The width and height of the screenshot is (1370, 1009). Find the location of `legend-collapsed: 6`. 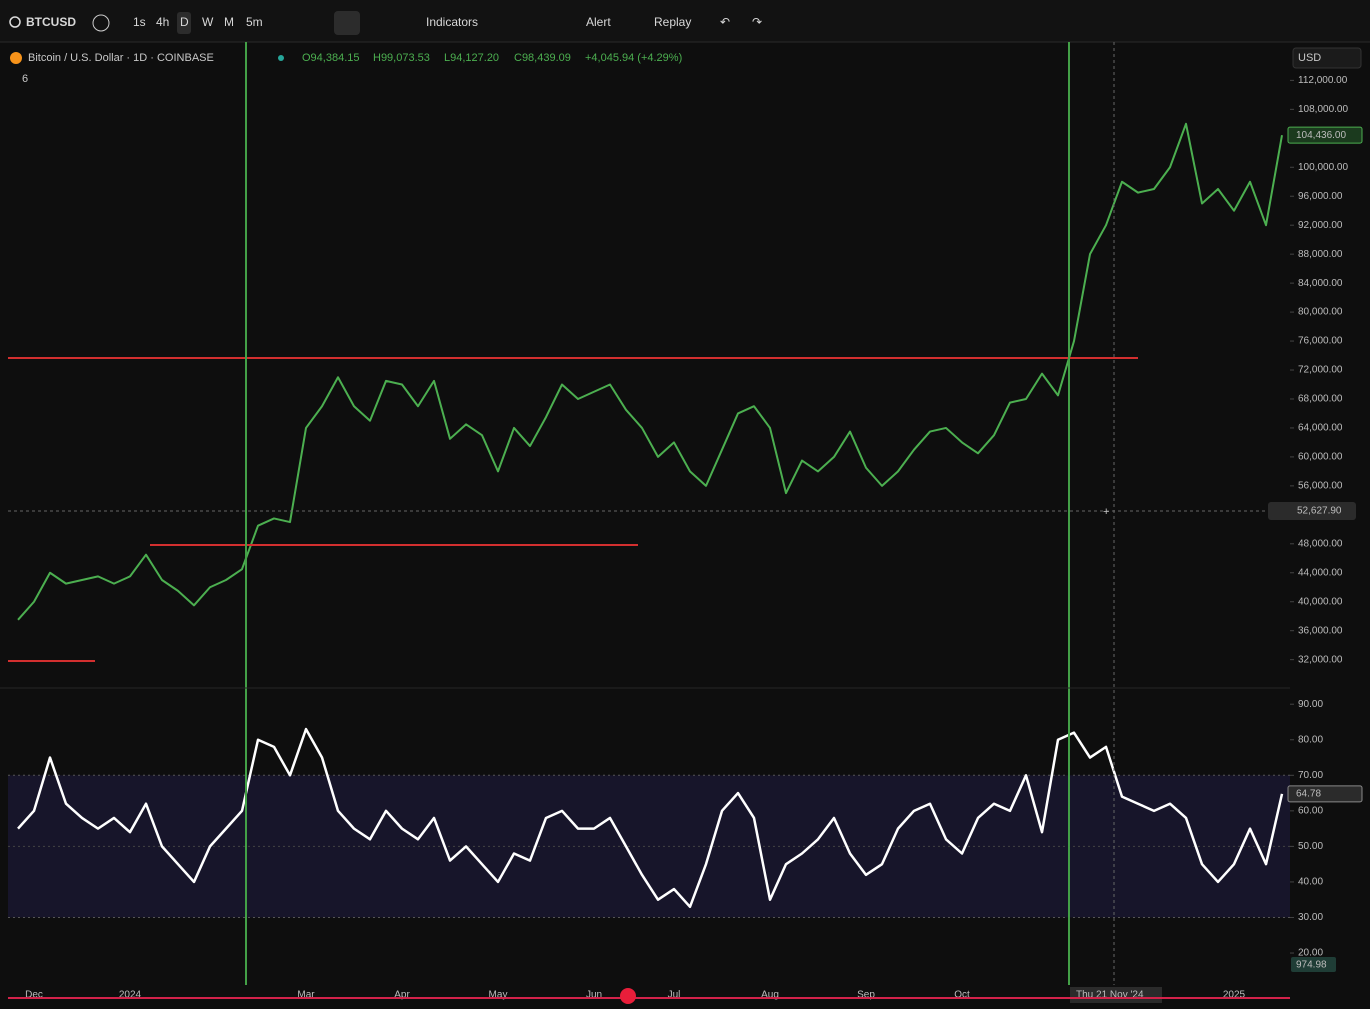

legend-collapsed: 6 is located at coordinates (25, 79).